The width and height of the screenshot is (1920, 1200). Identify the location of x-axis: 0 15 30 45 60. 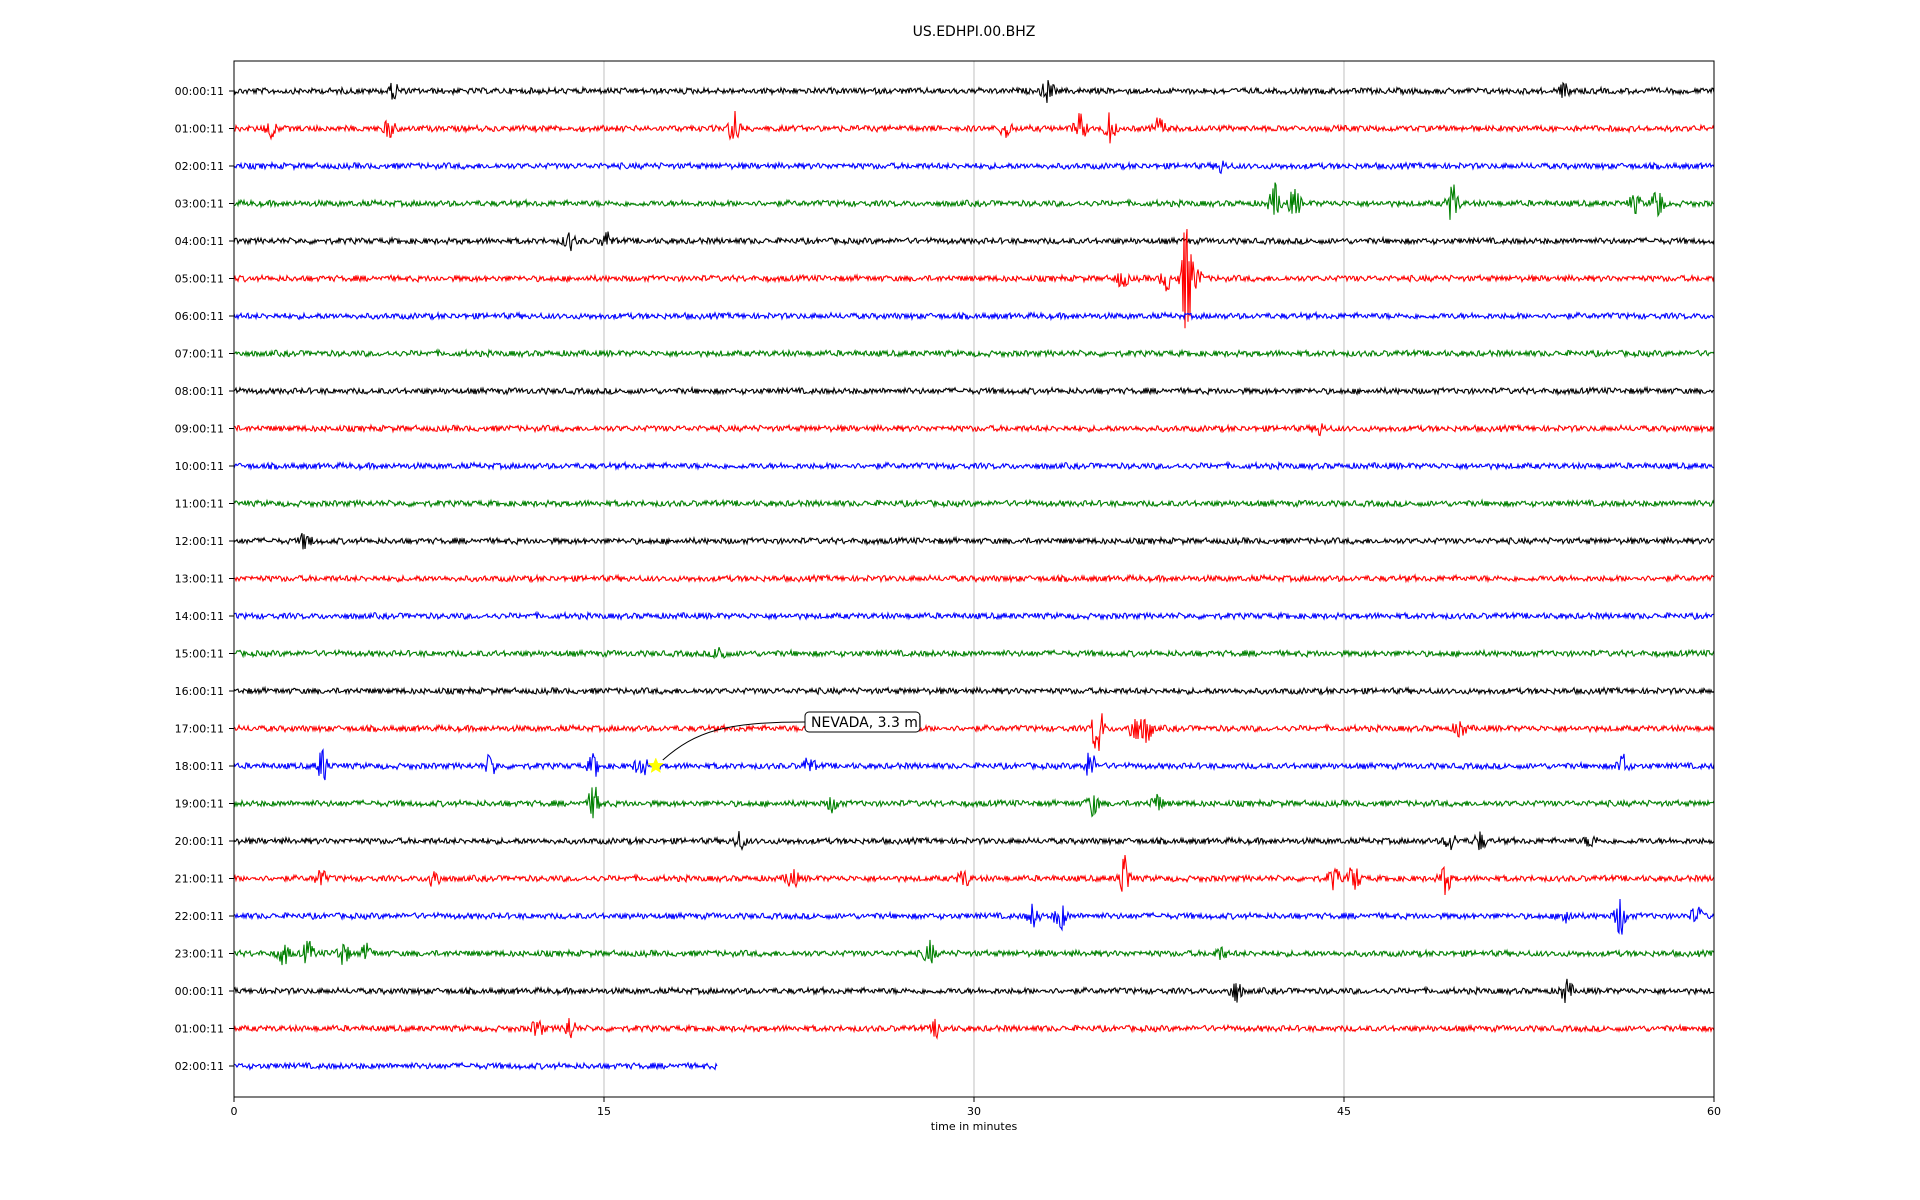
(976, 1107).